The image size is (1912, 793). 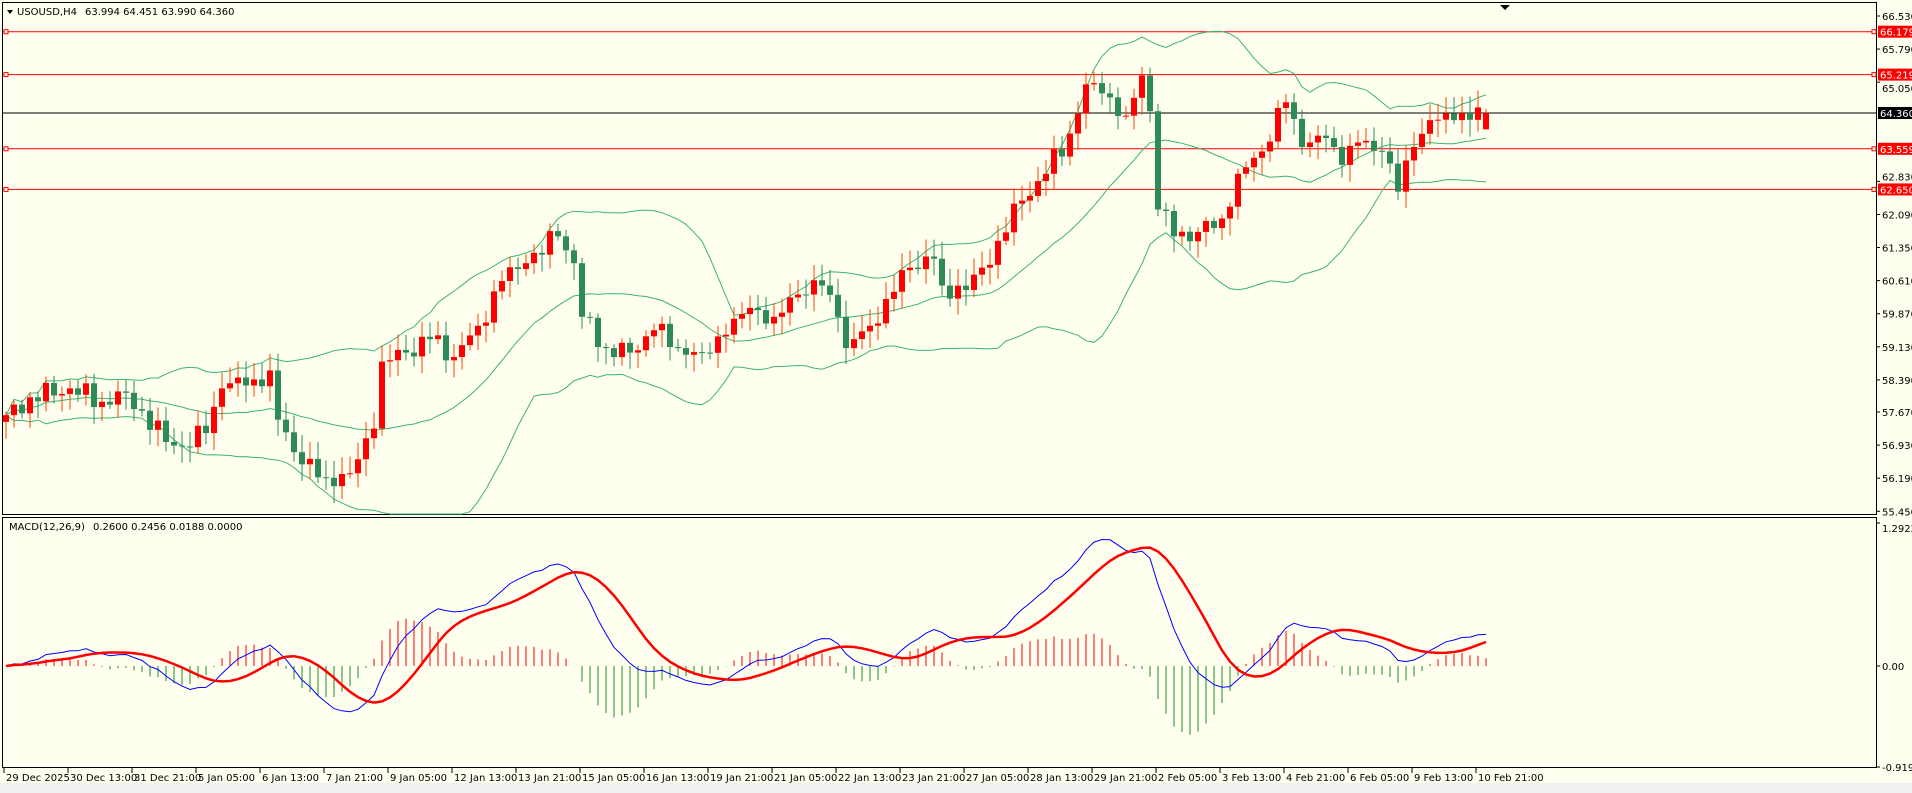 What do you see at coordinates (290, 778) in the screenshot?
I see `time-label: 6 Jan 13:00` at bounding box center [290, 778].